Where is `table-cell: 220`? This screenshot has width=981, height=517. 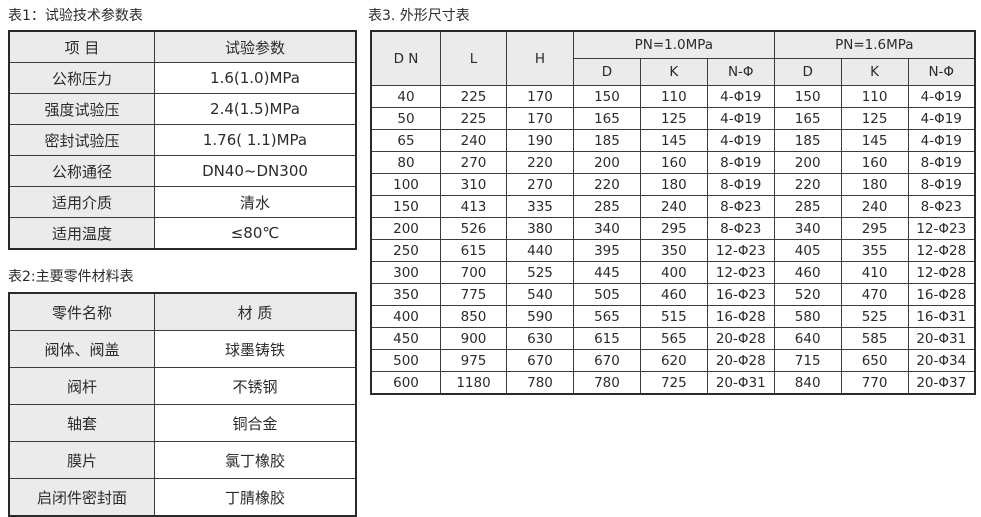 table-cell: 220 is located at coordinates (607, 184).